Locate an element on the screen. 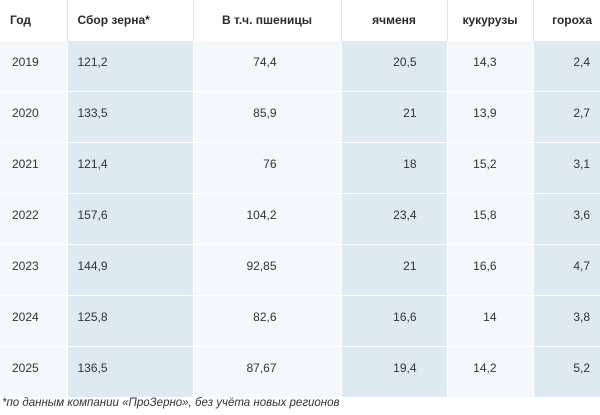 The width and height of the screenshot is (600, 415). cell-wheat: 92,85 is located at coordinates (267, 269).